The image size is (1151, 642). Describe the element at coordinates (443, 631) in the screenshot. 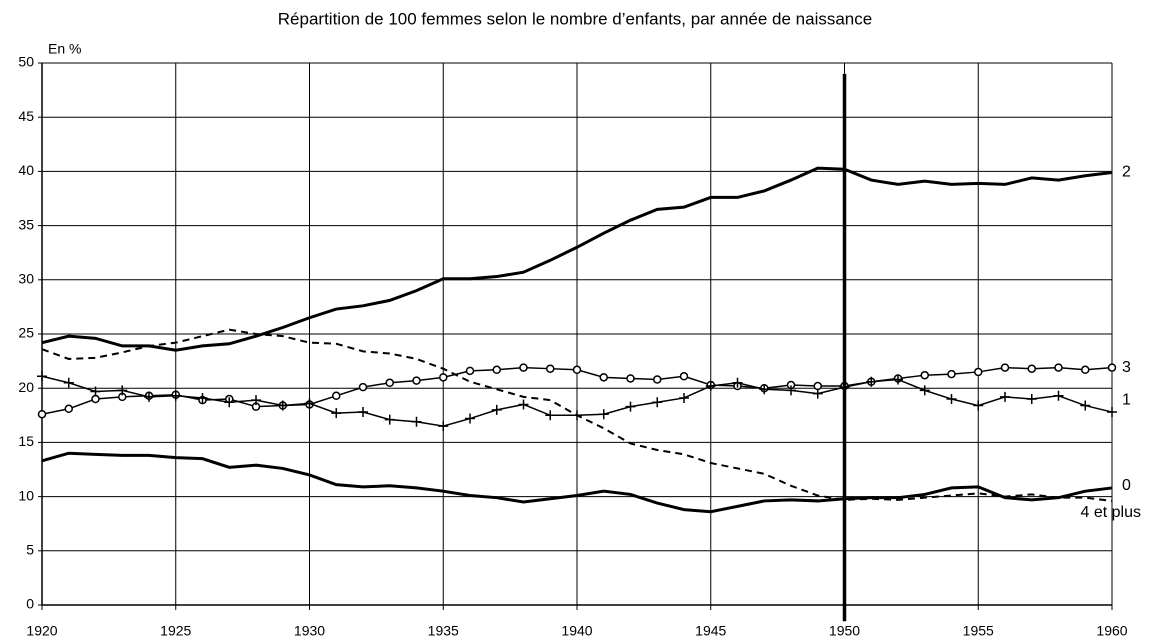

I see `x-tick-label: 1935` at that location.